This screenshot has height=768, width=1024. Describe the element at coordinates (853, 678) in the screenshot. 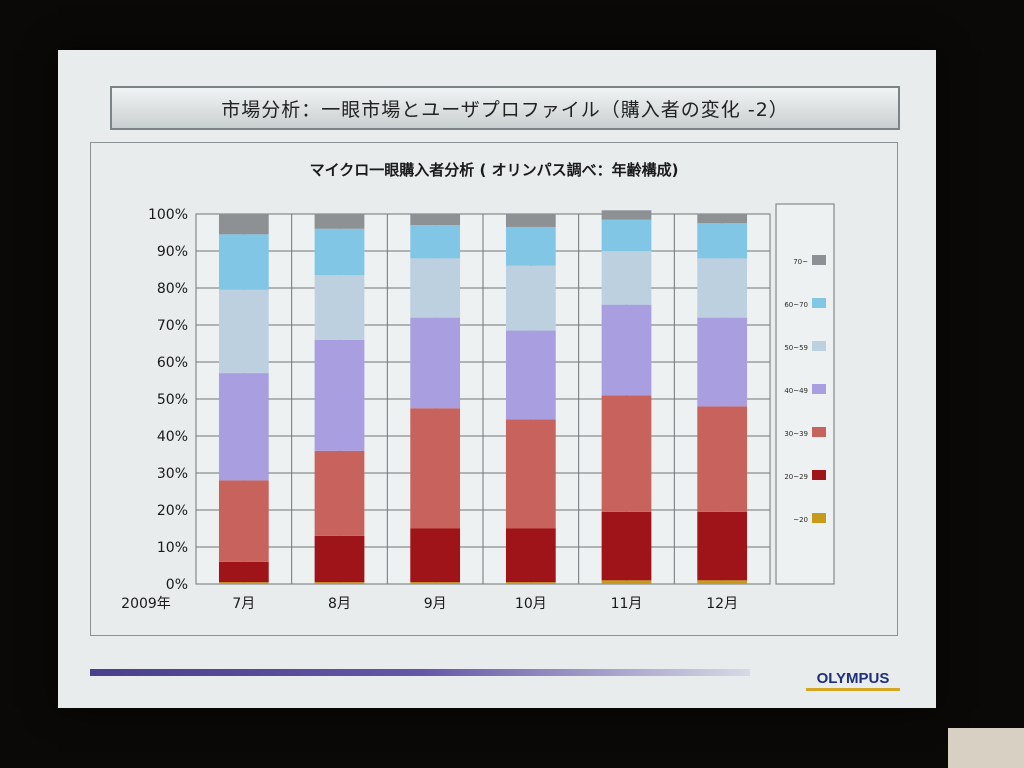

I see `olympus-logo: OLYMPUS` at that location.